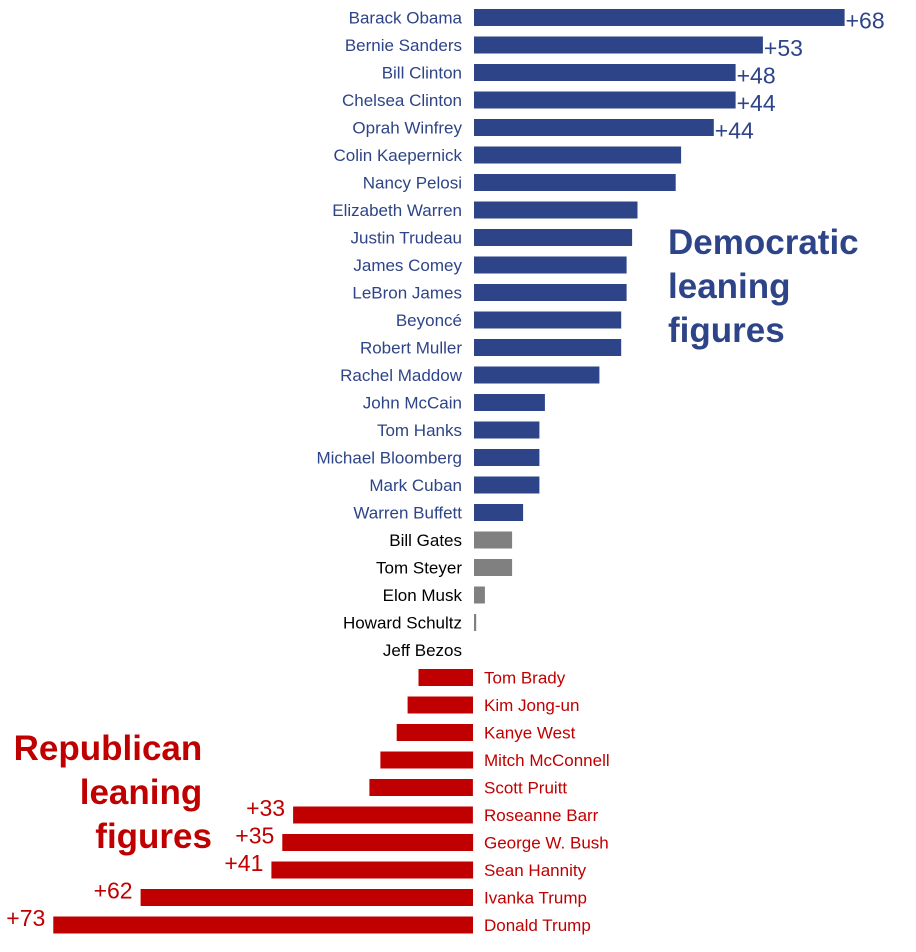  What do you see at coordinates (429, 320) in the screenshot?
I see `label-beyonce: Beyoncé` at bounding box center [429, 320].